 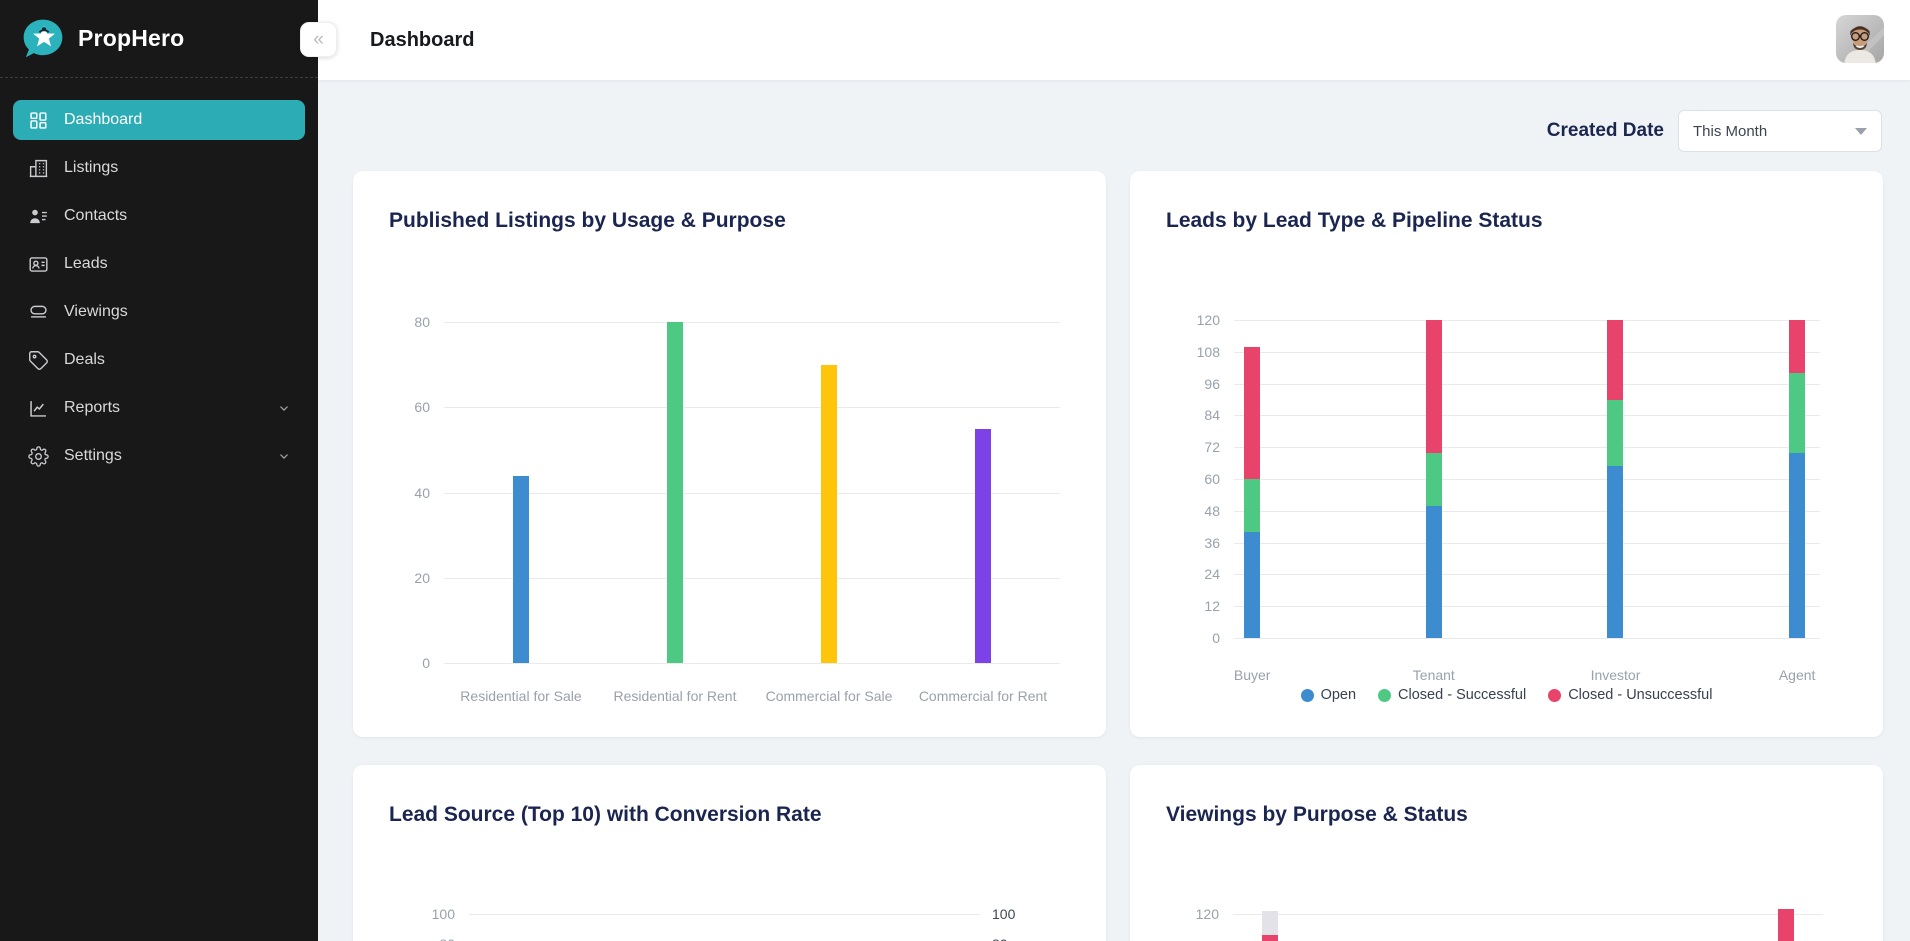 What do you see at coordinates (1252, 412) in the screenshot?
I see `stack-buyer-closed---unsuccessful` at bounding box center [1252, 412].